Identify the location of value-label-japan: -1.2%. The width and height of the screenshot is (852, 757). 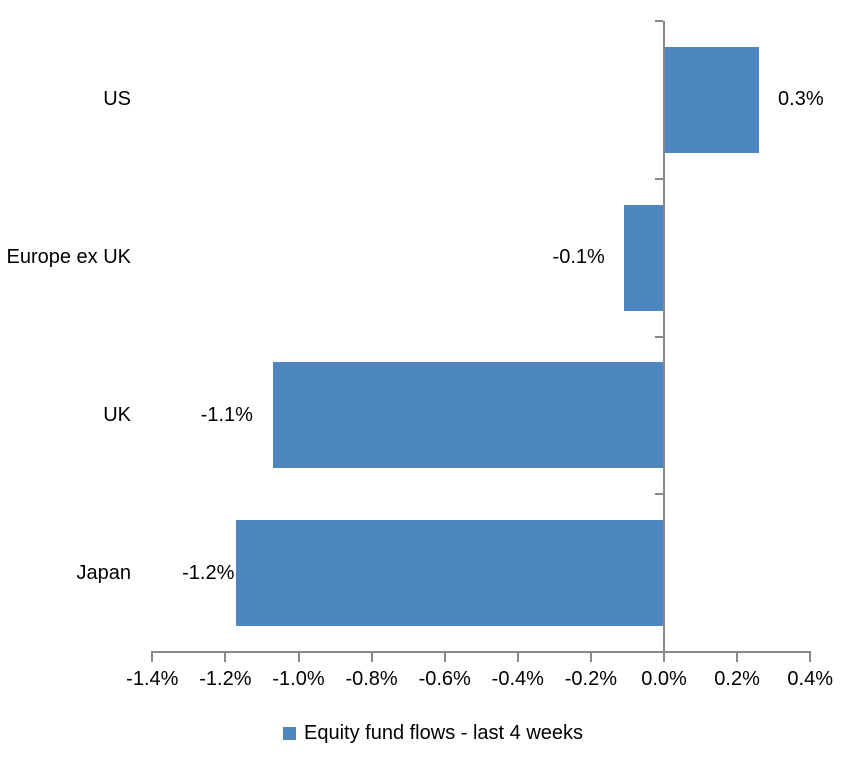
(208, 572).